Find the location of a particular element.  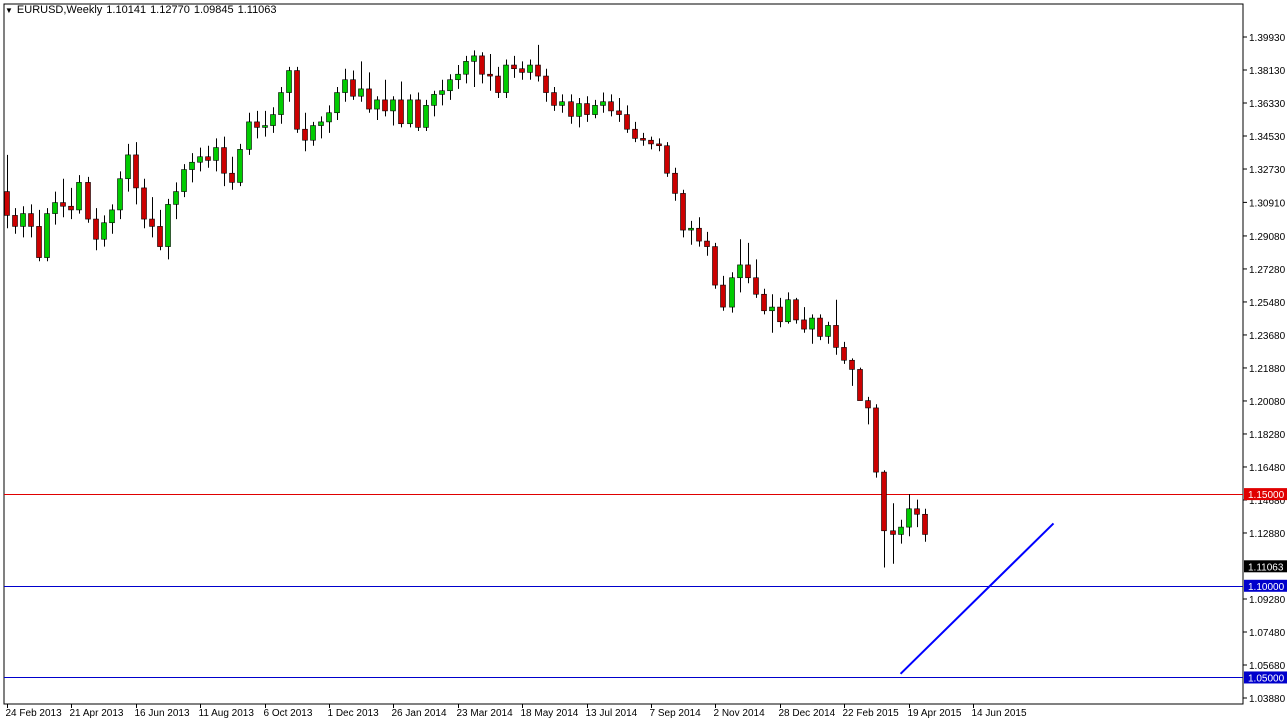

y-tick-label: 1.32730 is located at coordinates (1267, 170).